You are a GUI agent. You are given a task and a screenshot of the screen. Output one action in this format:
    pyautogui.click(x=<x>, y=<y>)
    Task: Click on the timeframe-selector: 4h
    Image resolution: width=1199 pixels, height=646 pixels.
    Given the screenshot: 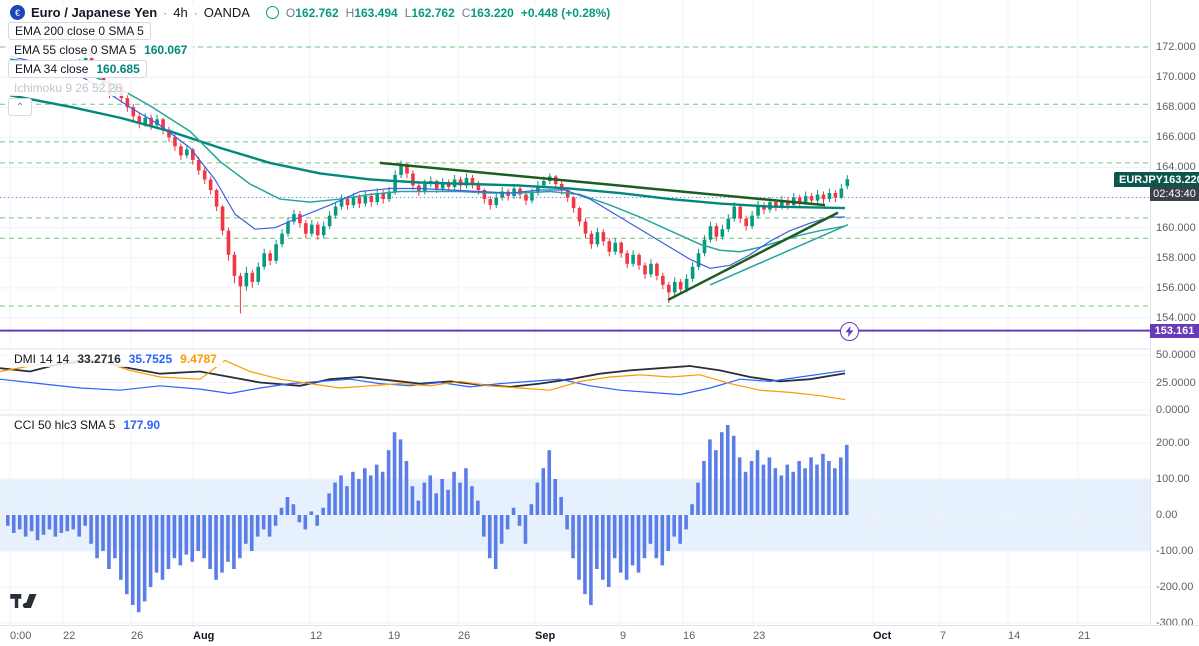 What is the action you would take?
    pyautogui.click(x=180, y=12)
    